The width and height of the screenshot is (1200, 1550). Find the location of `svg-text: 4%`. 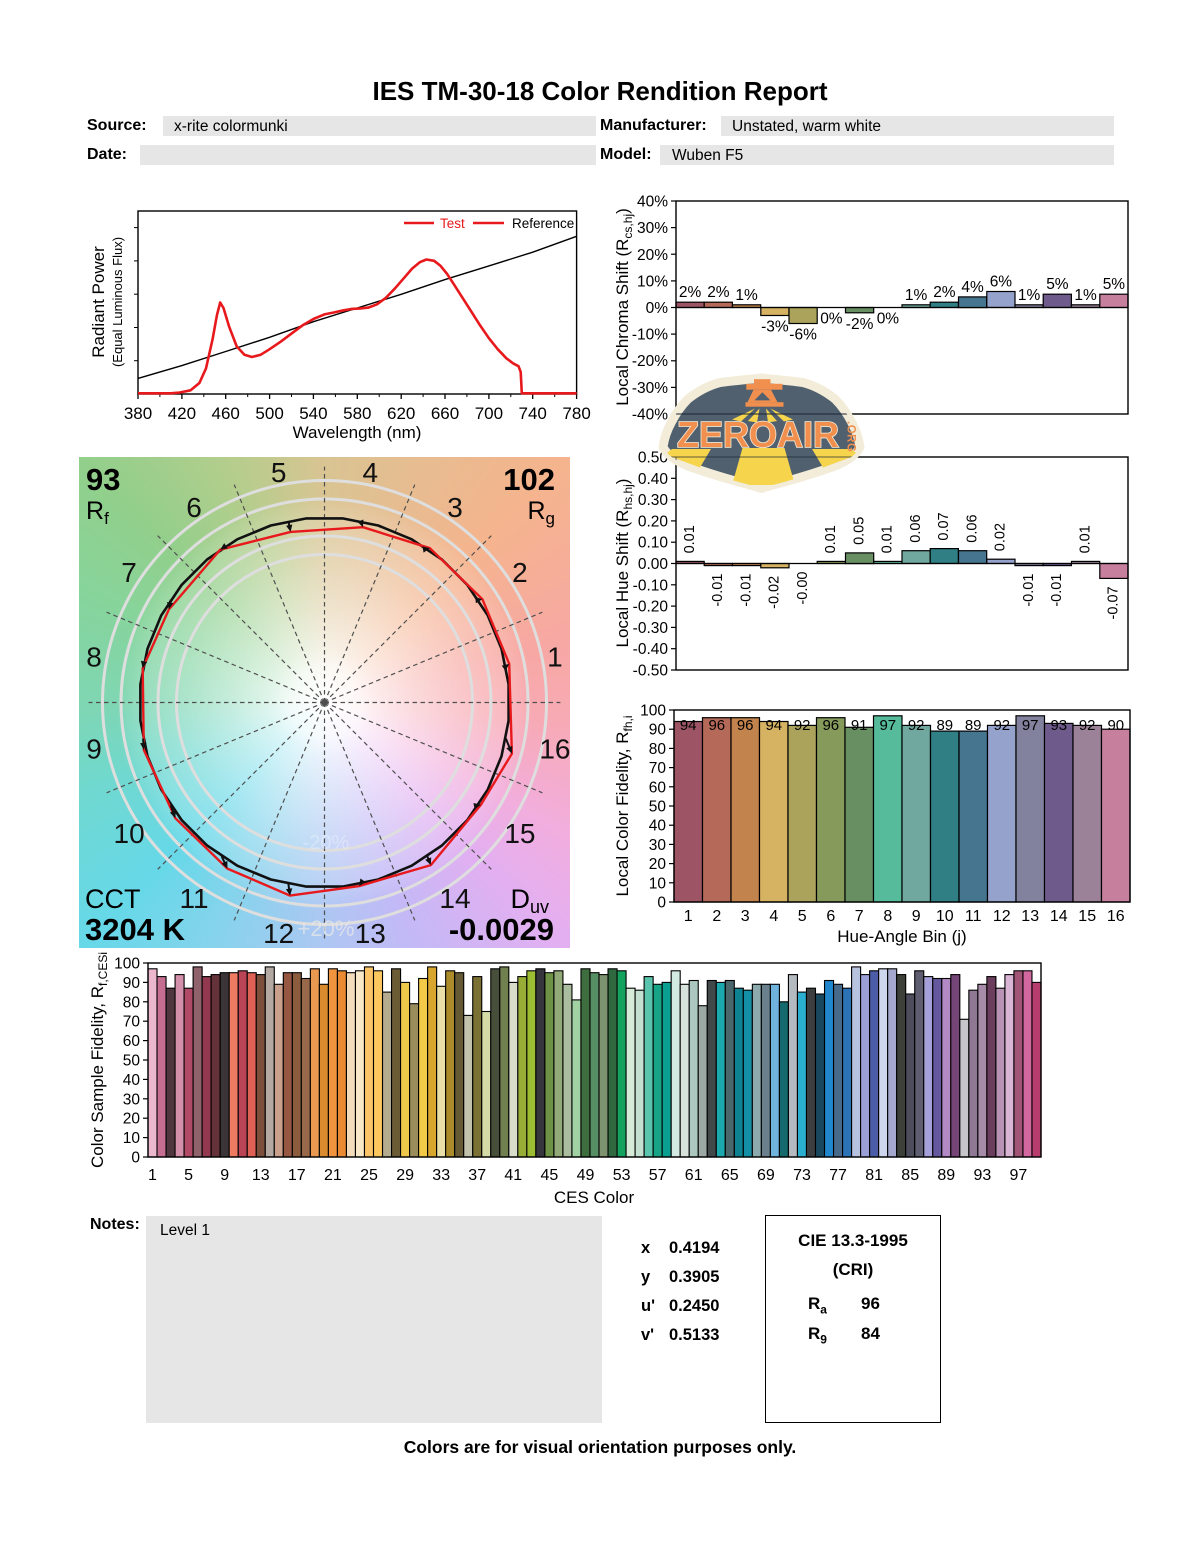

svg-text: 4% is located at coordinates (972, 287).